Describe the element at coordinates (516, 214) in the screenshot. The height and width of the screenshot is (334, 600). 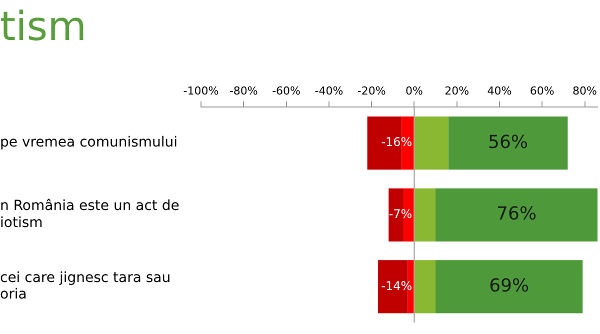
I see `data-label: 76%` at that location.